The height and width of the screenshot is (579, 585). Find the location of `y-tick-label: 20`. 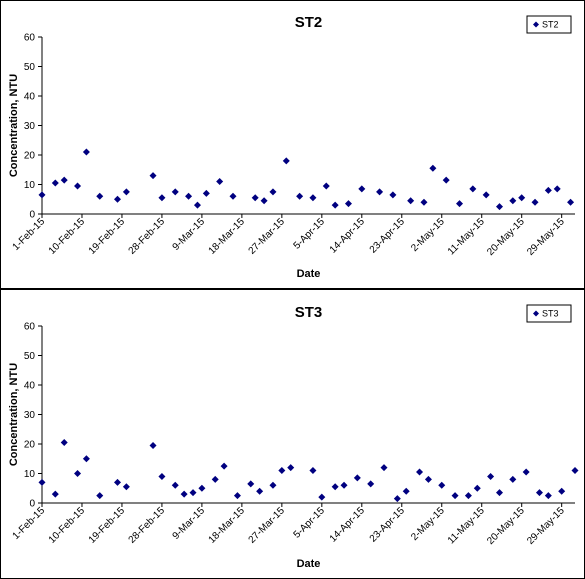

y-tick-label: 20 is located at coordinates (30, 156).